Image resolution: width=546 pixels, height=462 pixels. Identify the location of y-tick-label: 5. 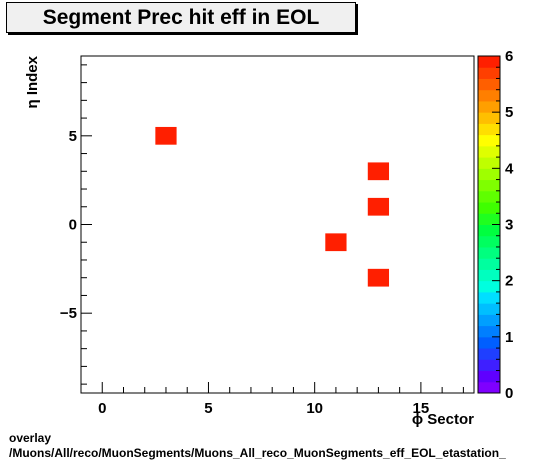
(73, 136).